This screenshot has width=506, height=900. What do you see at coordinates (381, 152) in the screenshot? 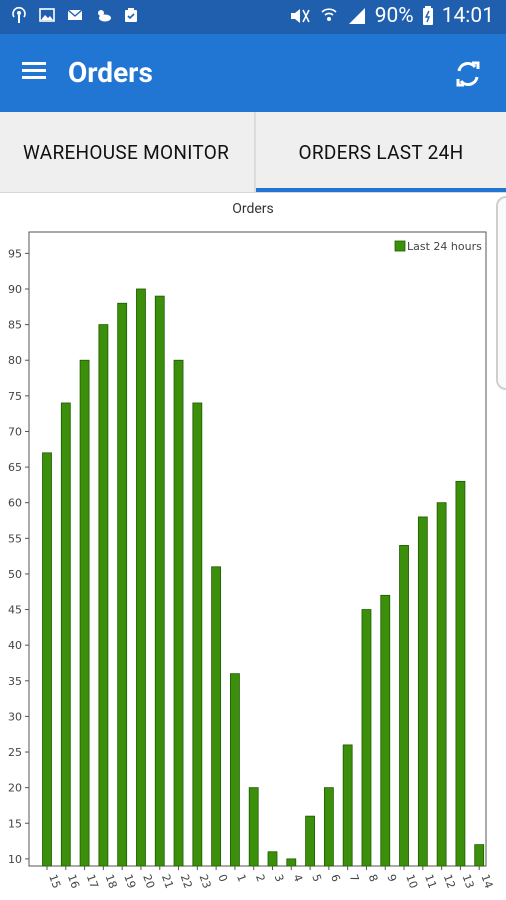
I see `tab-orders-last-24h: ORDERS LAST 24H` at bounding box center [381, 152].